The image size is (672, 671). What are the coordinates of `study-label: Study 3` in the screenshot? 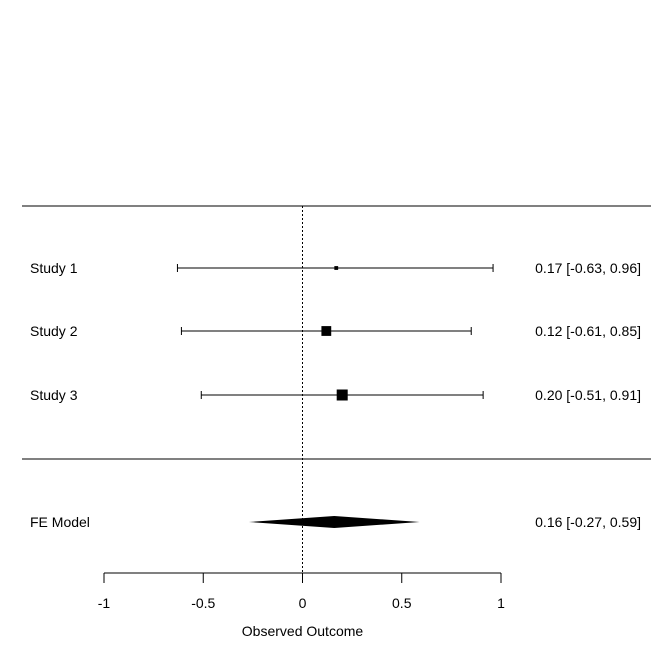 It's located at (54, 395).